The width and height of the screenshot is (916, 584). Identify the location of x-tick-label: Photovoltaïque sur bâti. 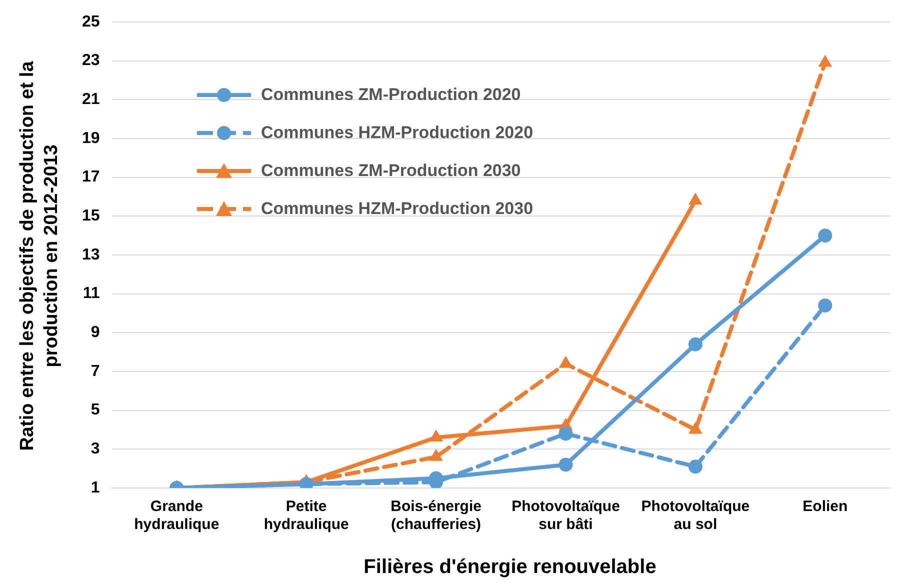
(566, 516).